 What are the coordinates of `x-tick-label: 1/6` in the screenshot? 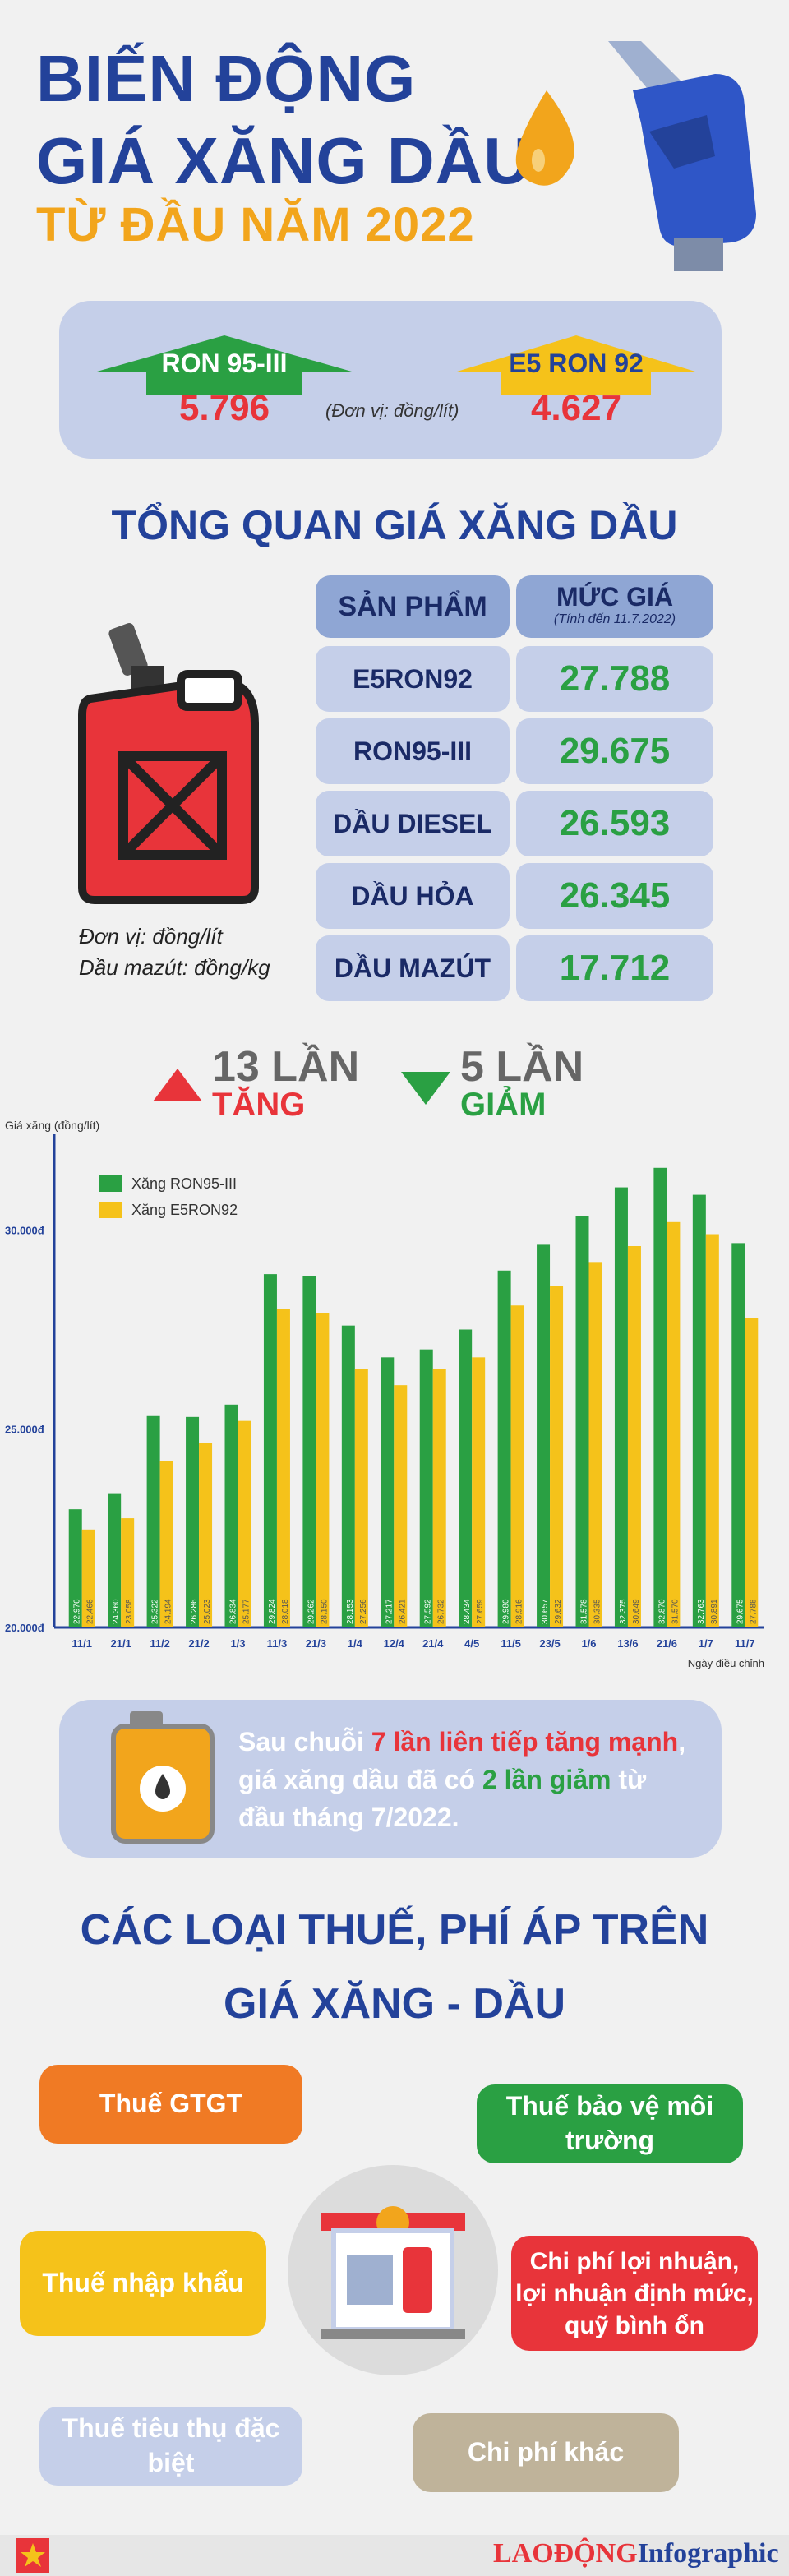 It's located at (588, 1644).